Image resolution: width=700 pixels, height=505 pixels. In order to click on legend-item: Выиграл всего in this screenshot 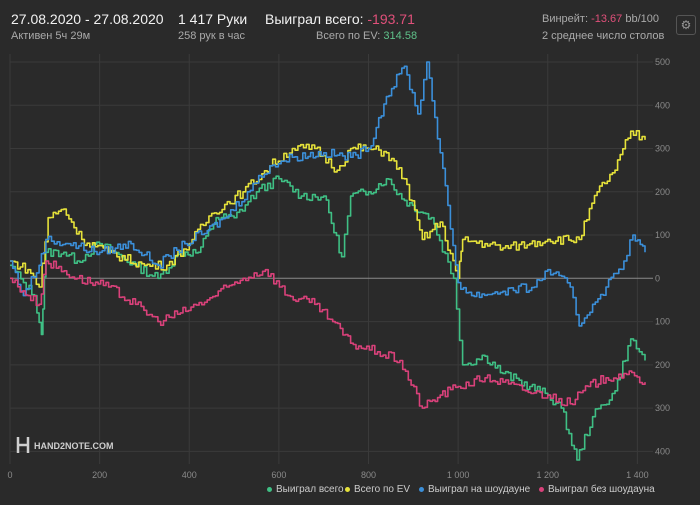, I will do `click(305, 489)`.